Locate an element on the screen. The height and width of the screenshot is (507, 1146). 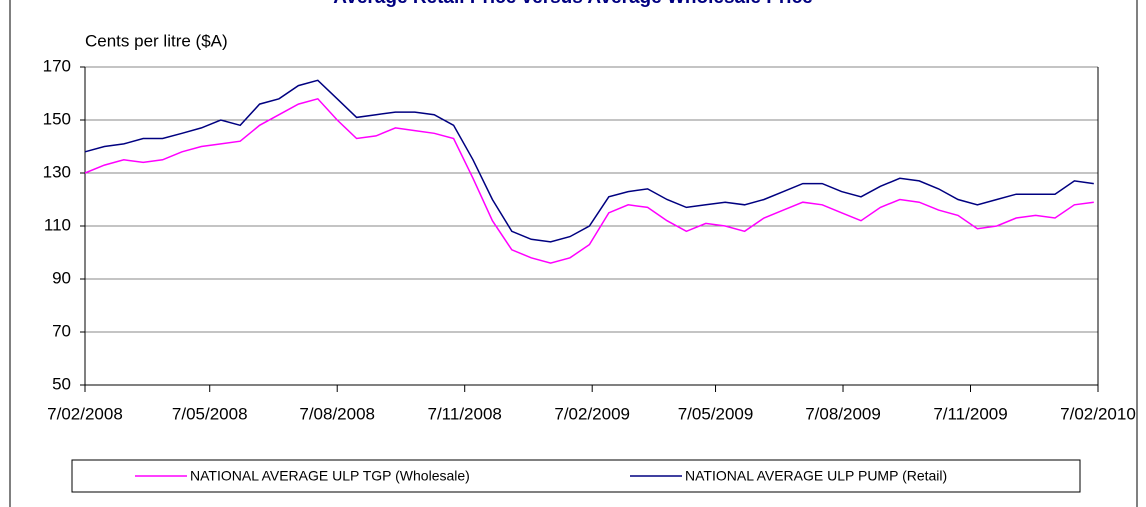
legend-label: NATIONAL AVERAGE ULP PUMP (Retail) is located at coordinates (816, 476).